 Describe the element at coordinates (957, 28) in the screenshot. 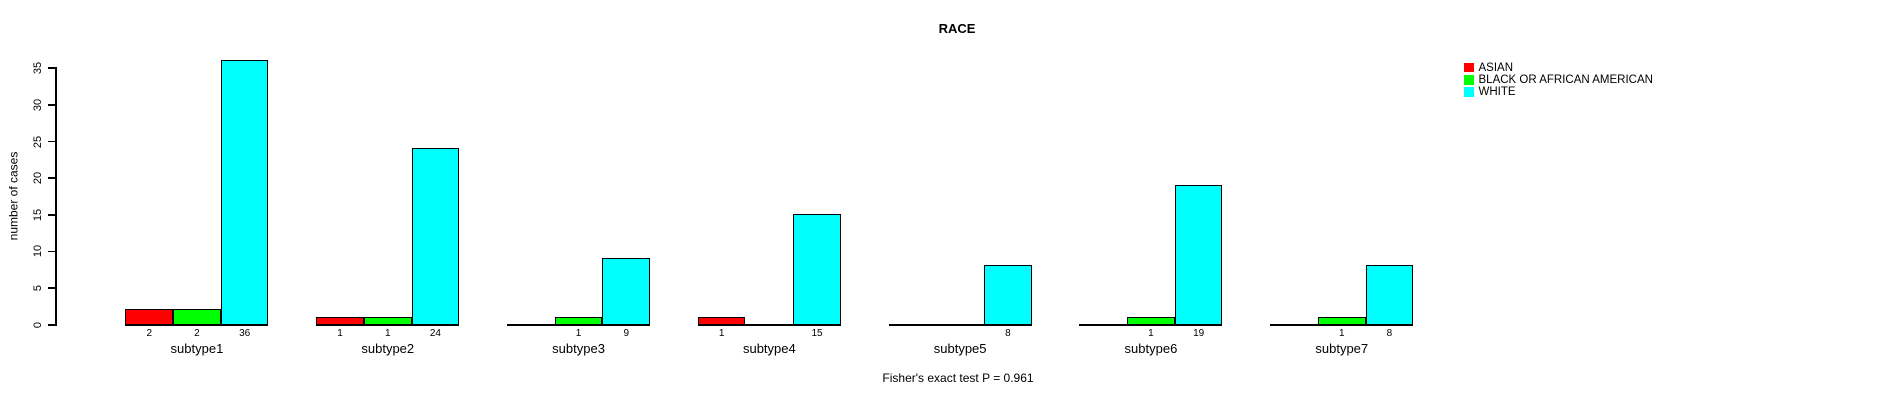

I see `chart-title: RACE` at that location.